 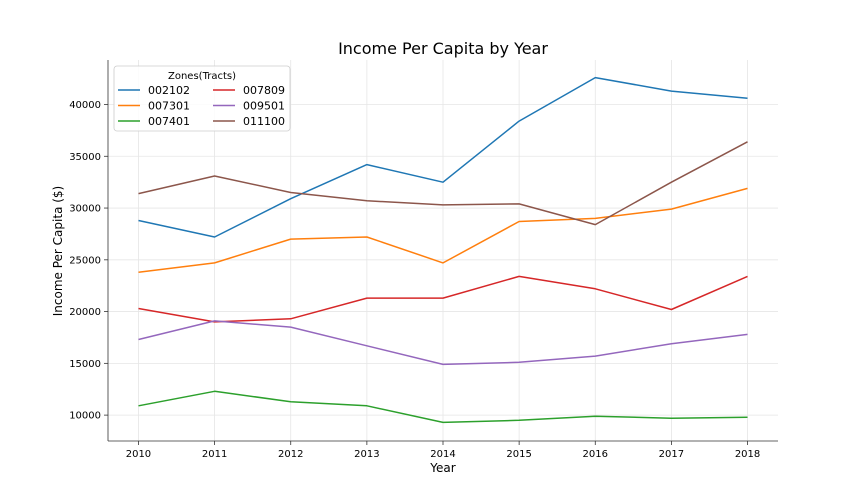 I want to click on legend-label-002102: 002102, so click(x=169, y=90).